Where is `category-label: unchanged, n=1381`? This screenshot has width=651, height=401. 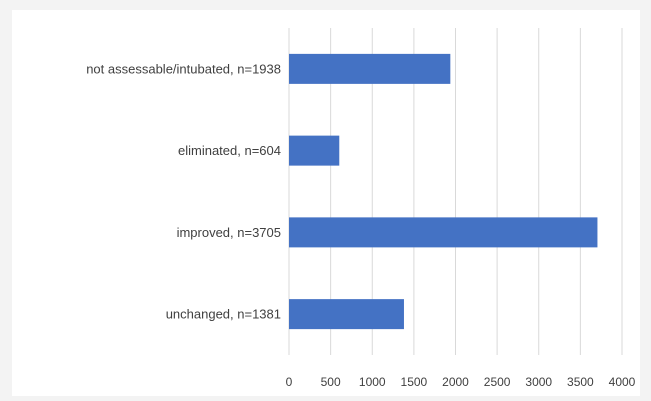
category-label: unchanged, n=1381 is located at coordinates (223, 314).